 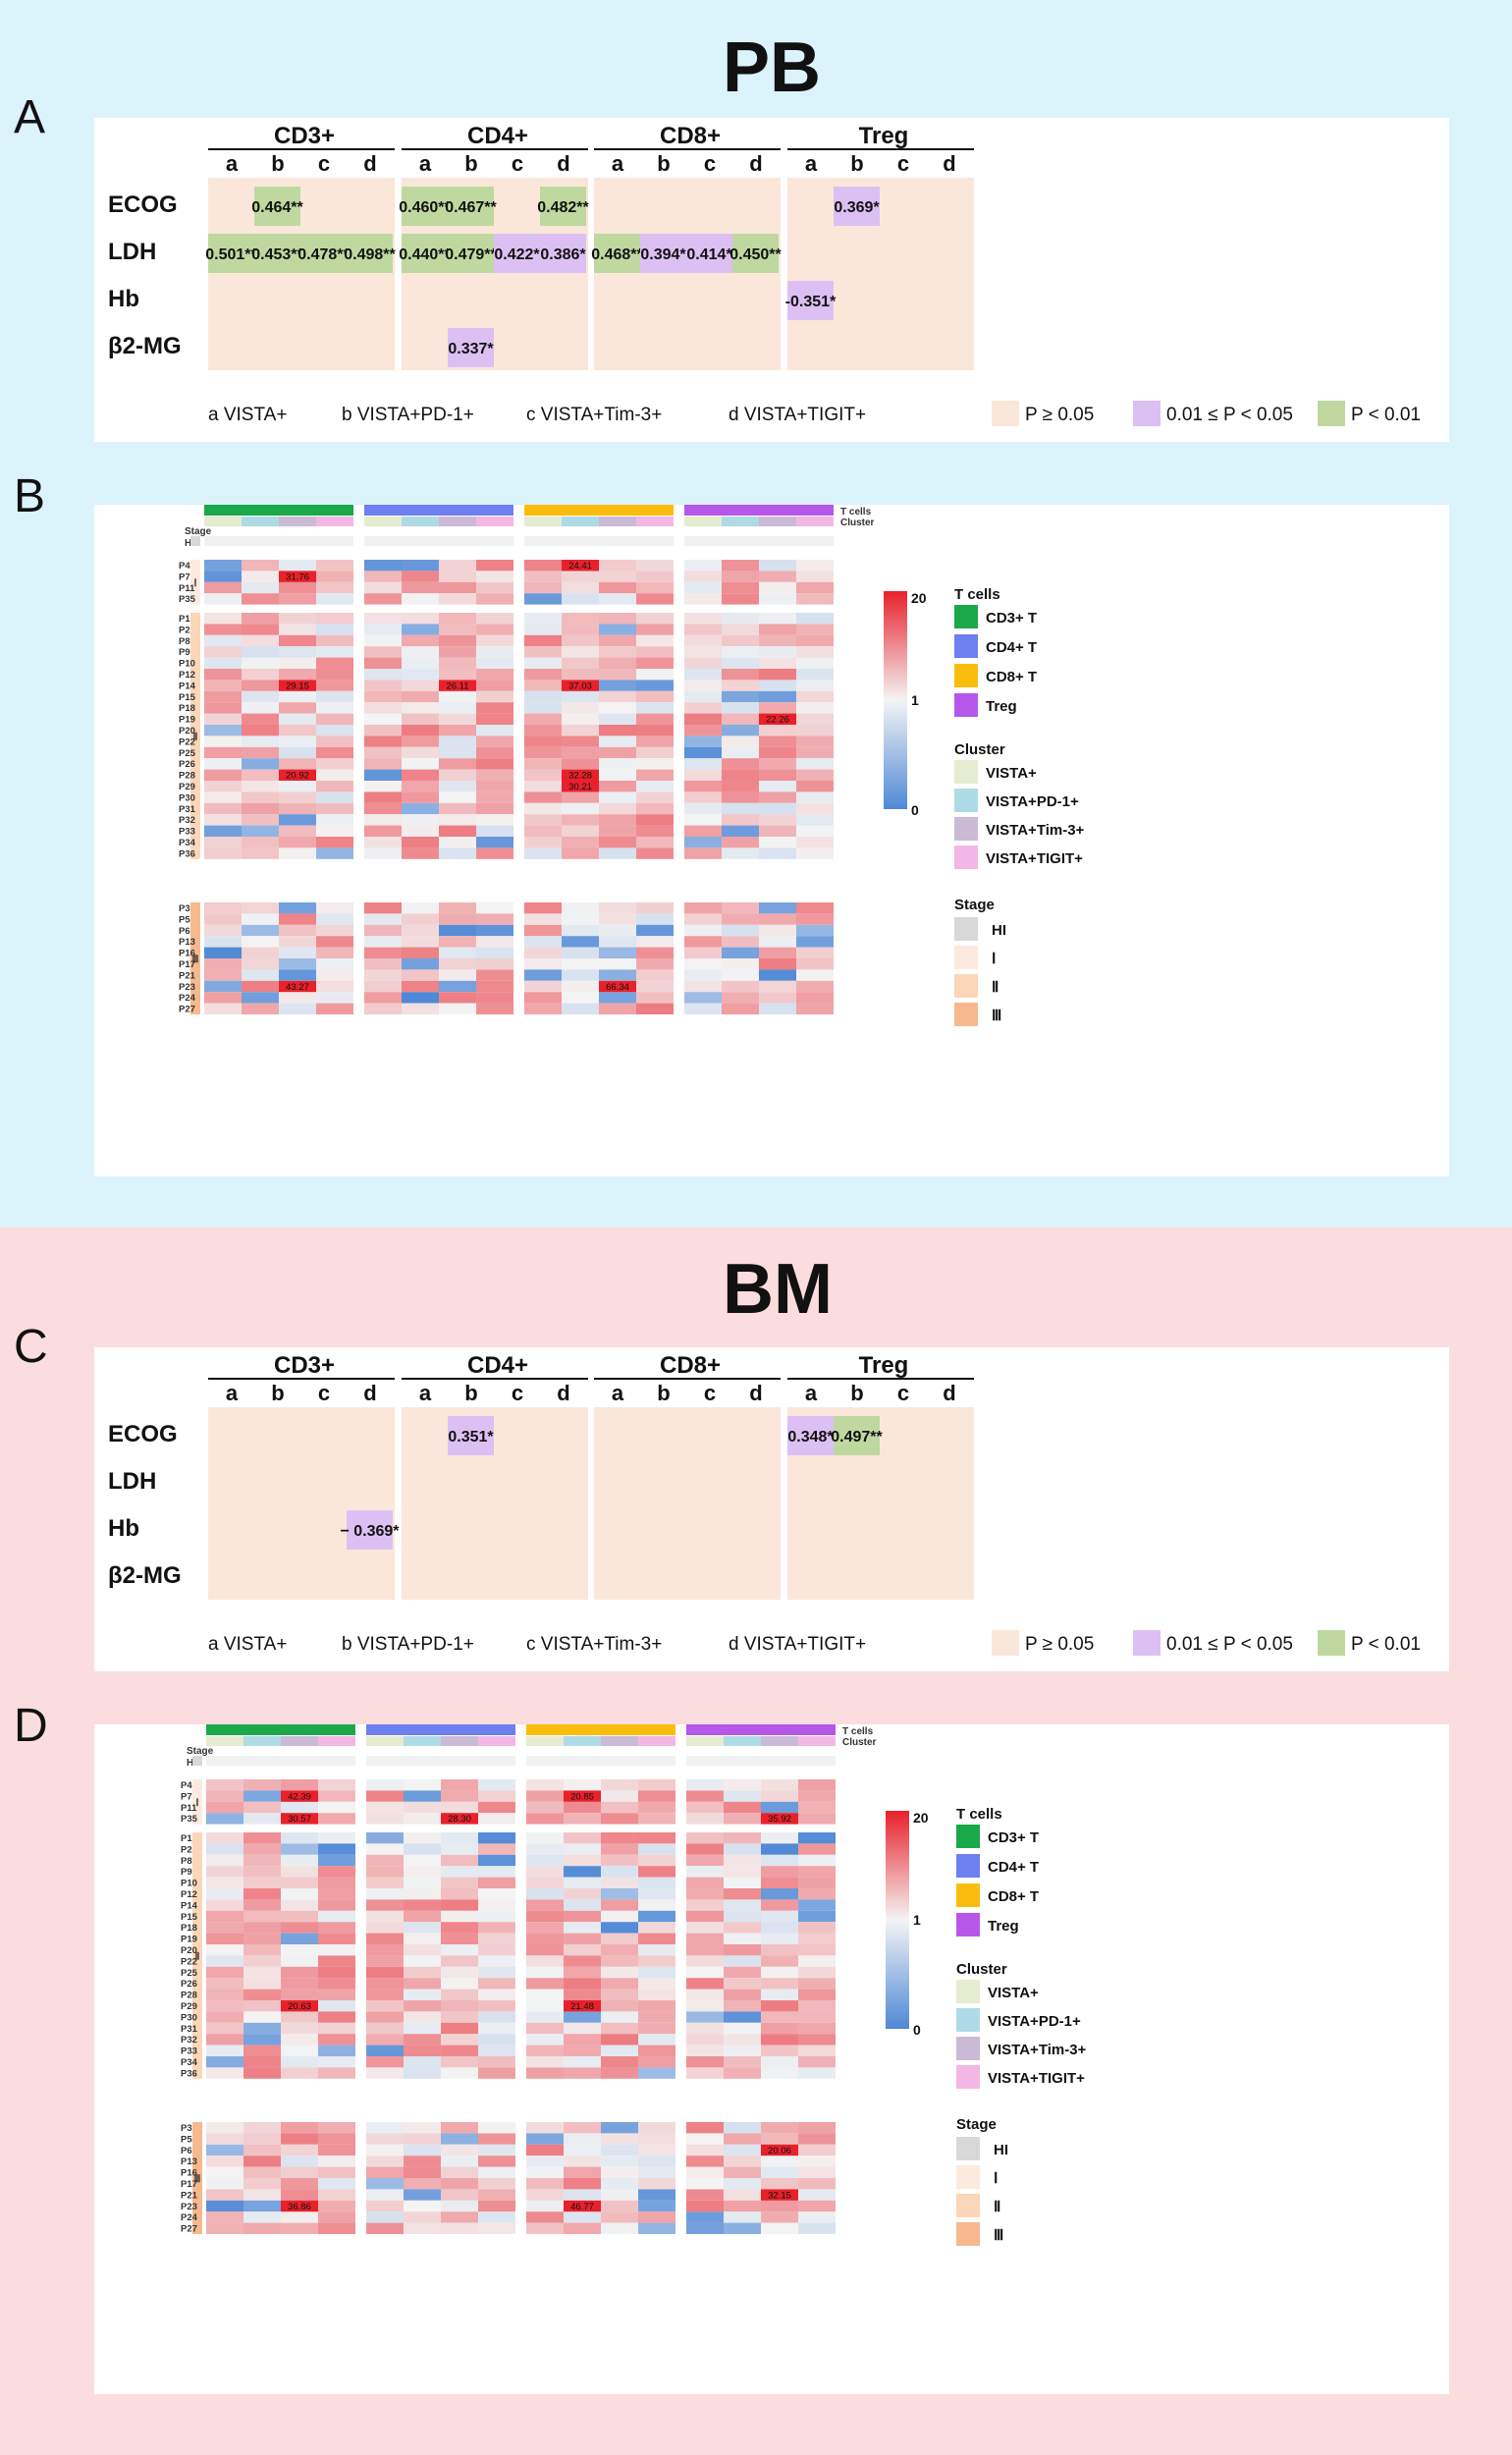 What do you see at coordinates (1230, 1644) in the screenshot?
I see `bm-legend-p05: 0.01 ≤ P < 0.05` at bounding box center [1230, 1644].